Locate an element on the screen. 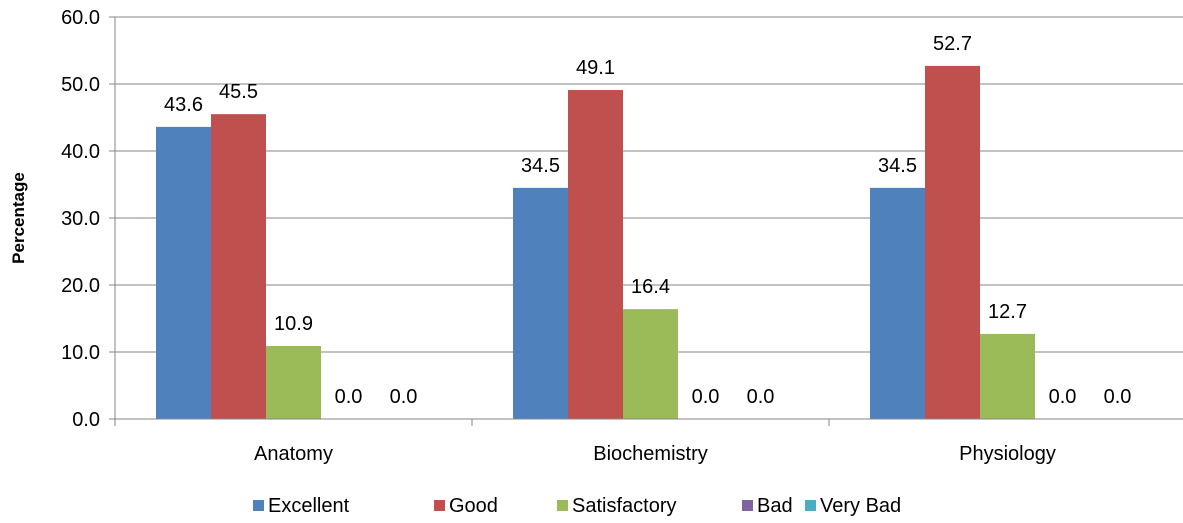 The image size is (1183, 523). y-tick-label: 20.0 is located at coordinates (80, 286).